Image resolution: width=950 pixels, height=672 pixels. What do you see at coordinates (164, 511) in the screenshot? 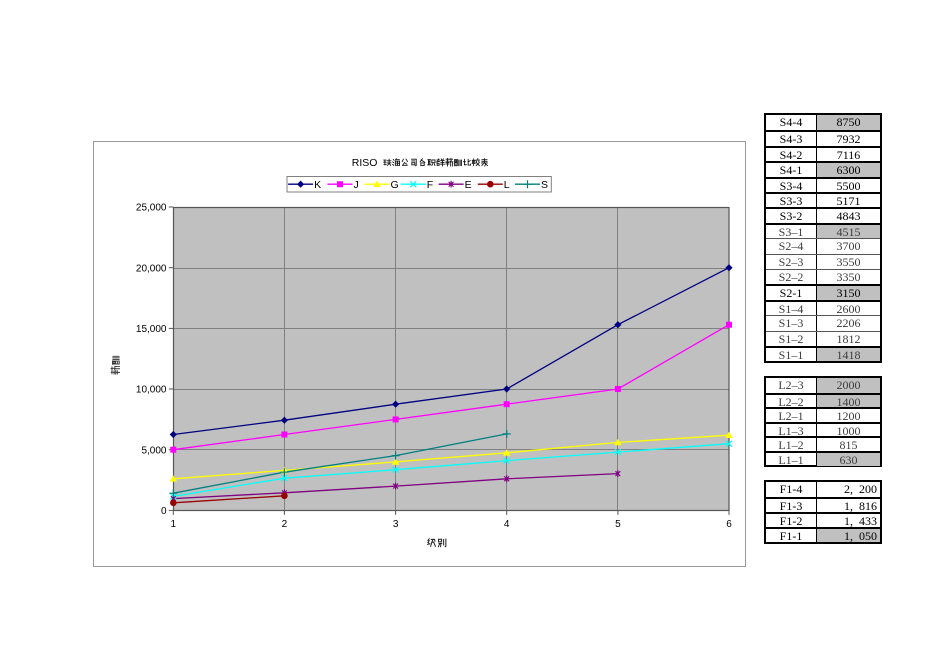
I see `svg-text: 0` at bounding box center [164, 511].